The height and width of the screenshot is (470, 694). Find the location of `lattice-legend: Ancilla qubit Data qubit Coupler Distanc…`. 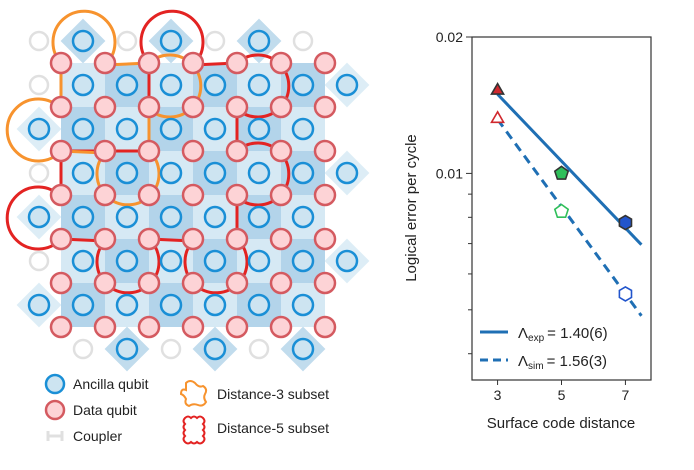

lattice-legend: Ancilla qubit Data qubit Coupler Distanc… is located at coordinates (186, 409).